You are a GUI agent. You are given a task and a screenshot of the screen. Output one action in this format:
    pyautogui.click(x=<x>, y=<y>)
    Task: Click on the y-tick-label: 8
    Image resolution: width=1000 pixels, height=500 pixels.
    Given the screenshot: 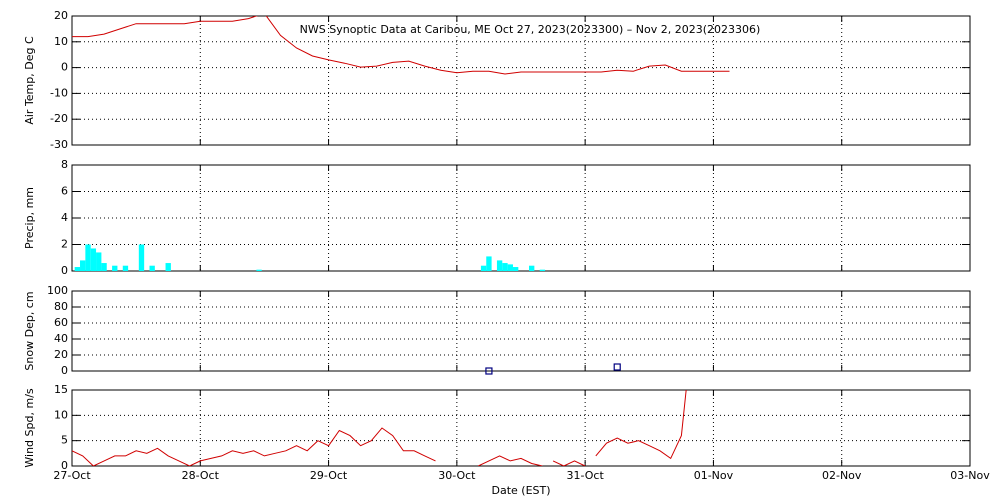 What is the action you would take?
    pyautogui.click(x=64, y=164)
    